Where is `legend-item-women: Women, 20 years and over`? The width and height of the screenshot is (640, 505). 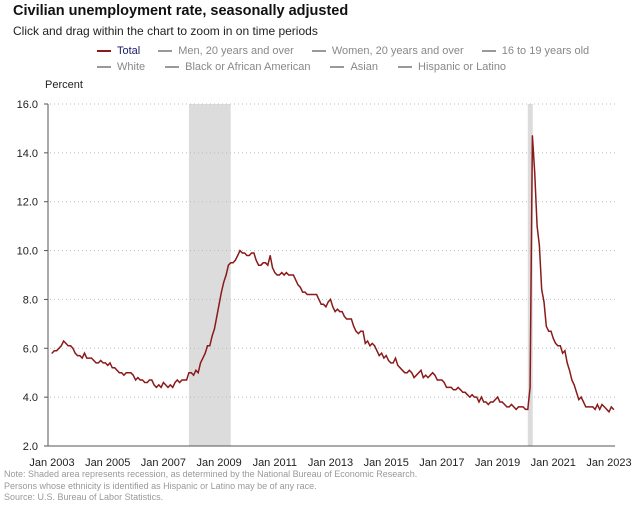 legend-item-women: Women, 20 years and over is located at coordinates (387, 51).